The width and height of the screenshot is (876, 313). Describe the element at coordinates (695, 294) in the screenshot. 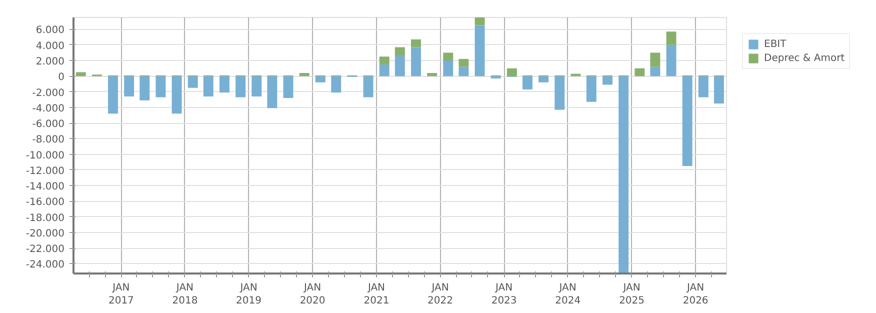

I see `x-tick-label: JAN 2026` at that location.